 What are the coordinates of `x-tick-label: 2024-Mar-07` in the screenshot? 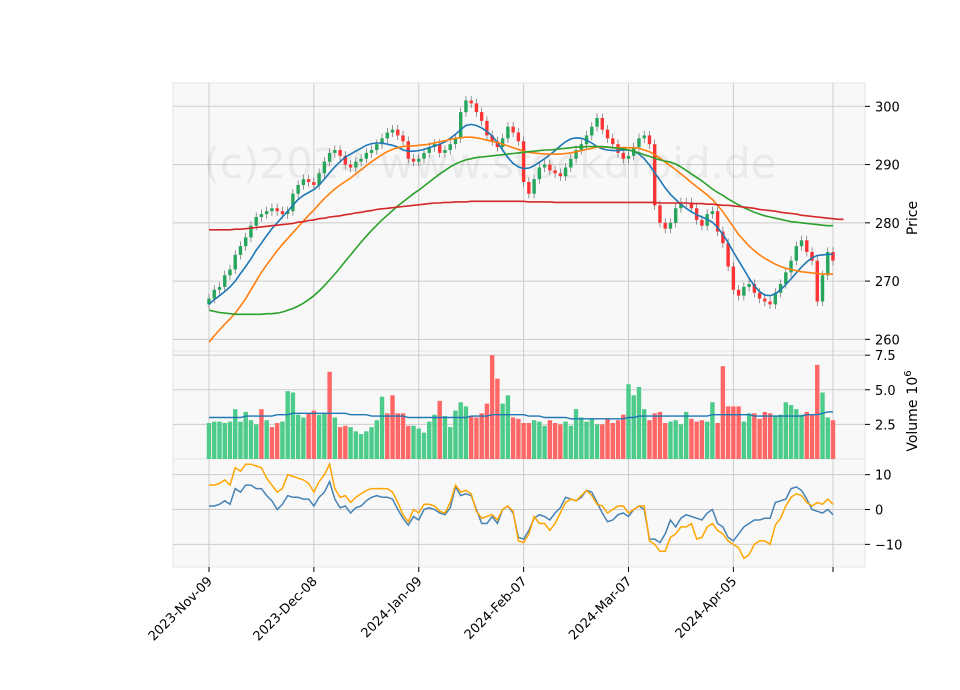 It's located at (600, 608).